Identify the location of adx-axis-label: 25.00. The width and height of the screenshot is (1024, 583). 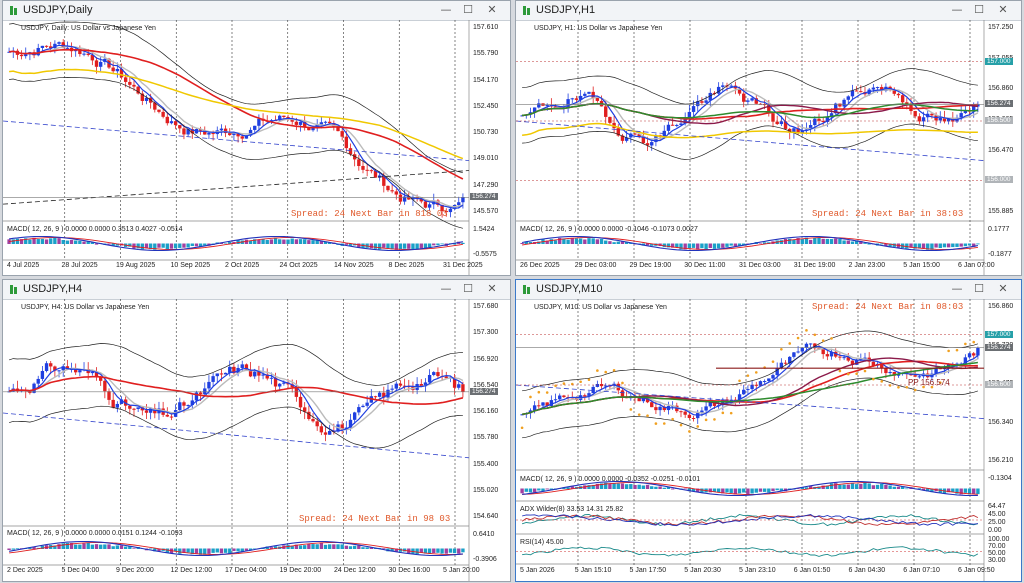
(997, 522).